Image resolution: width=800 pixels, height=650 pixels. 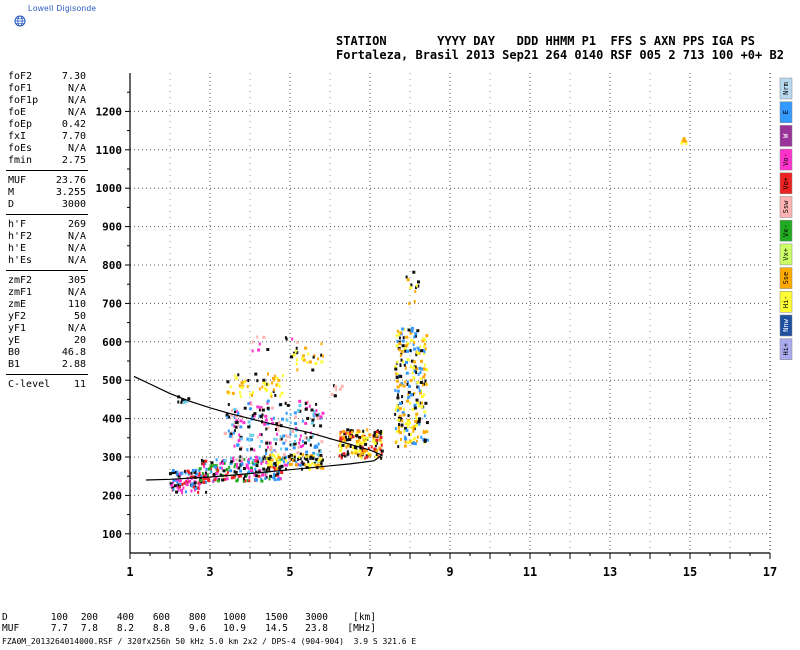 What do you see at coordinates (73, 160) in the screenshot?
I see `param-value: 2.75` at bounding box center [73, 160].